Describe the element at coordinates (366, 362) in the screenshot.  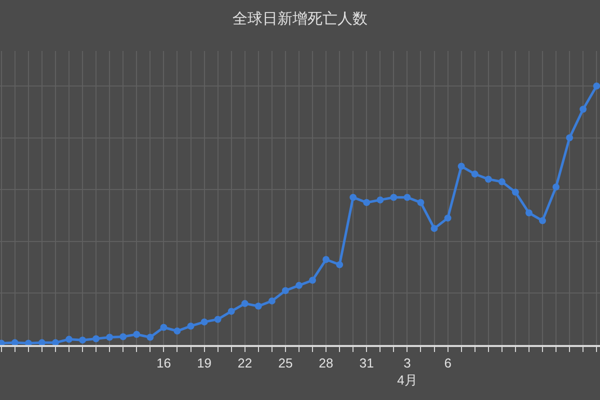
I see `x-tick-label: 31` at that location.